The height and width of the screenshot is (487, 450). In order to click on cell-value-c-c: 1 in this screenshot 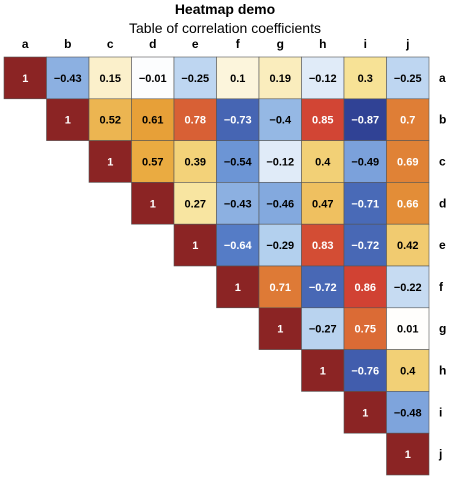, I will do `click(110, 163)`.